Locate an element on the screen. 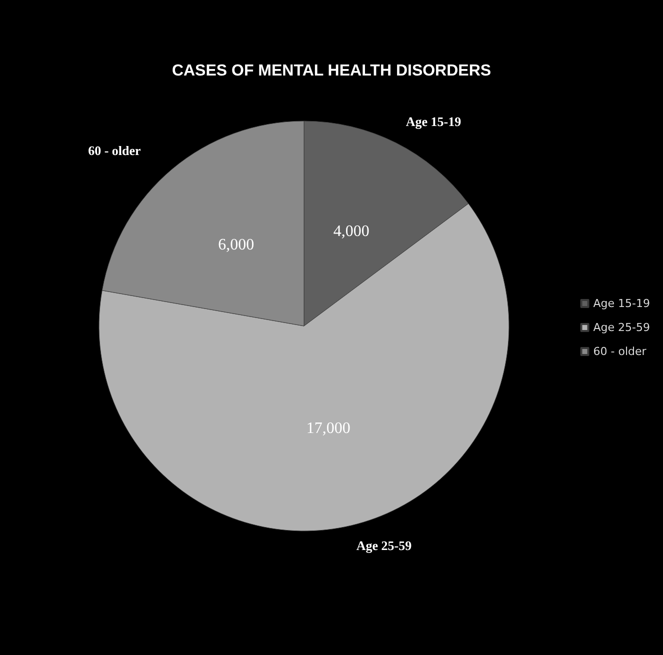 This screenshot has width=663, height=655. data-label: 6,000 is located at coordinates (236, 245).